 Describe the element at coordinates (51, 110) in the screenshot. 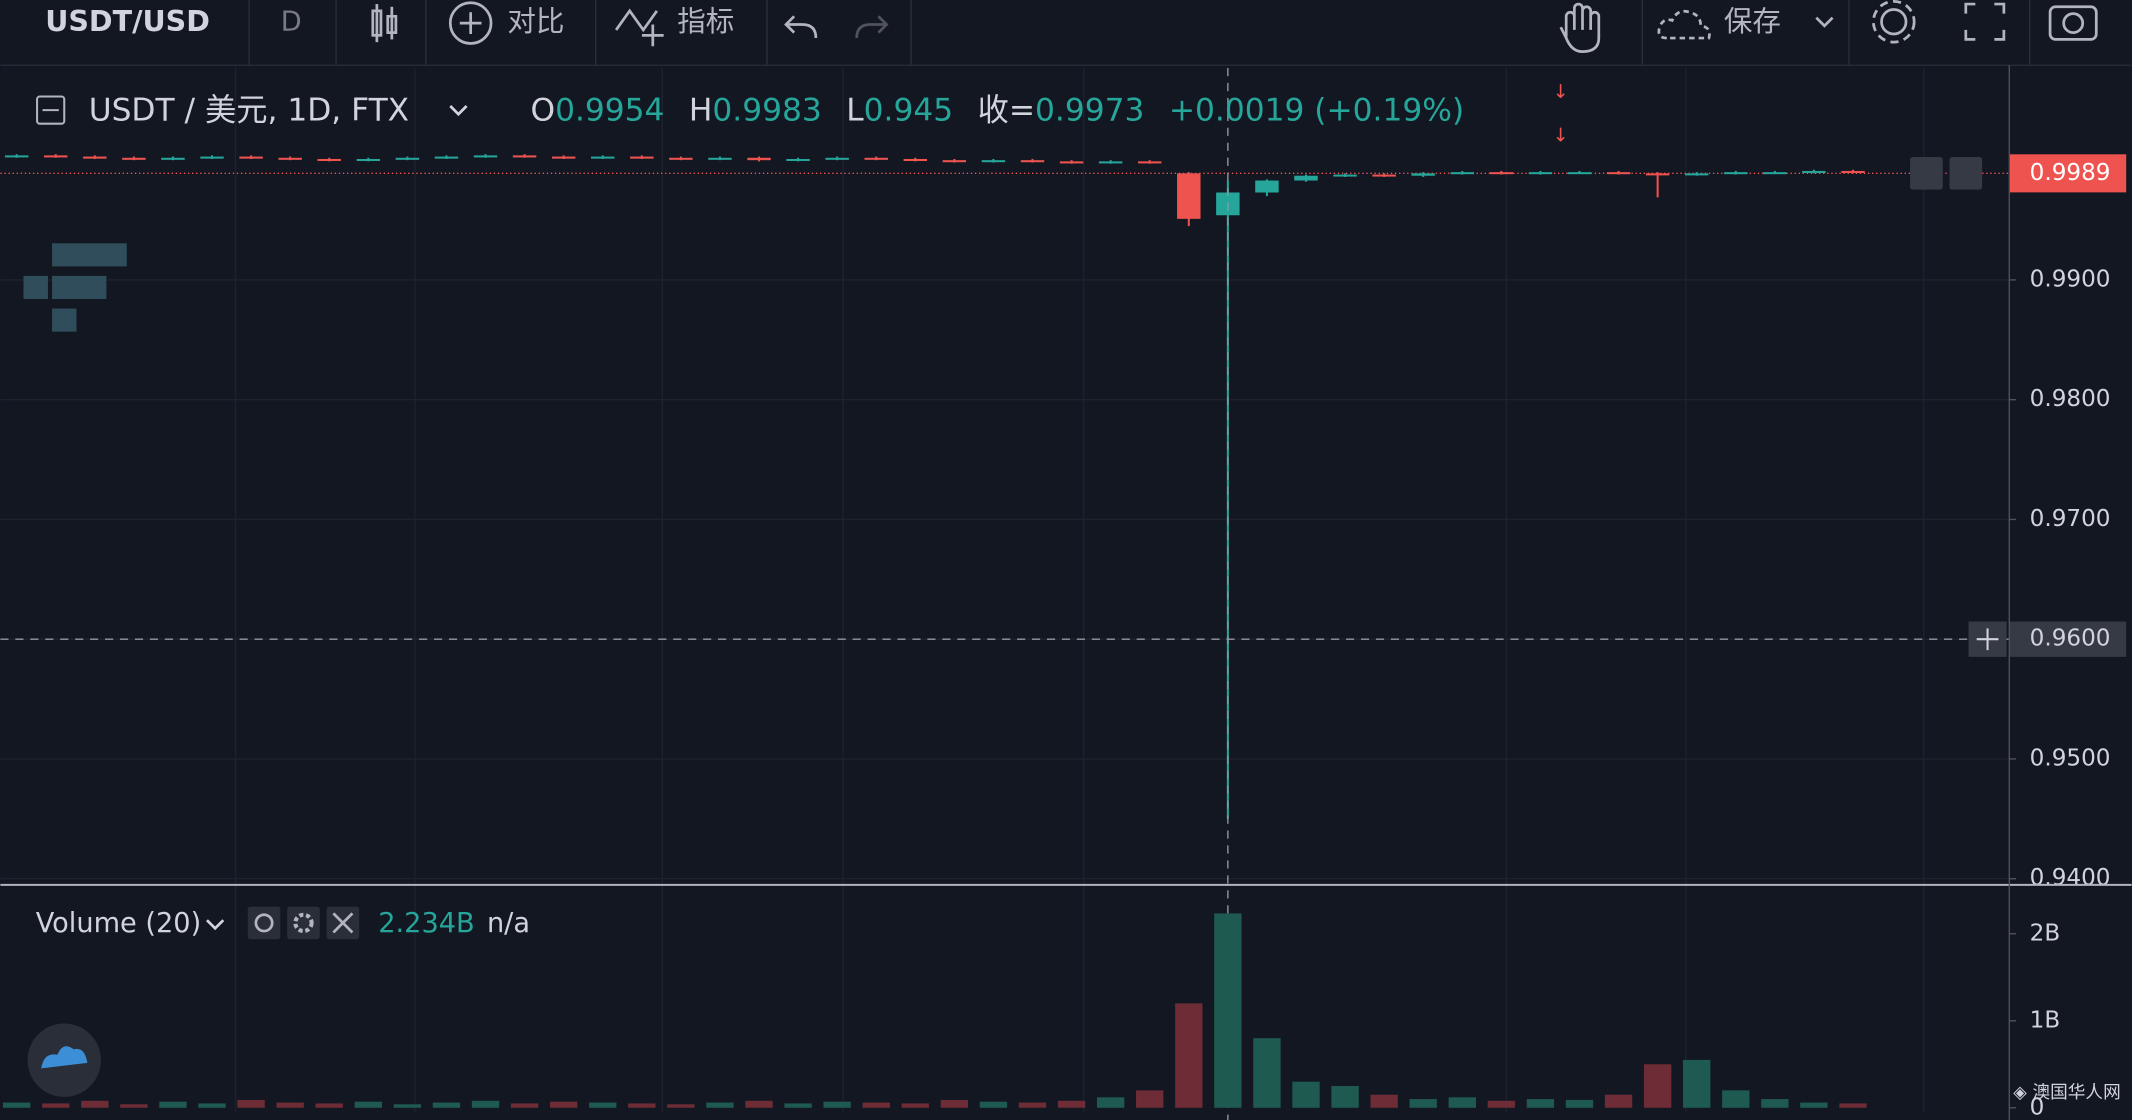

I see `collapse-button` at that location.